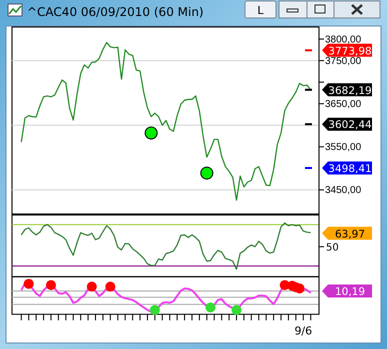 The image size is (387, 349). What do you see at coordinates (343, 40) in the screenshot?
I see `y-tick-label: 3800,00` at bounding box center [343, 40].